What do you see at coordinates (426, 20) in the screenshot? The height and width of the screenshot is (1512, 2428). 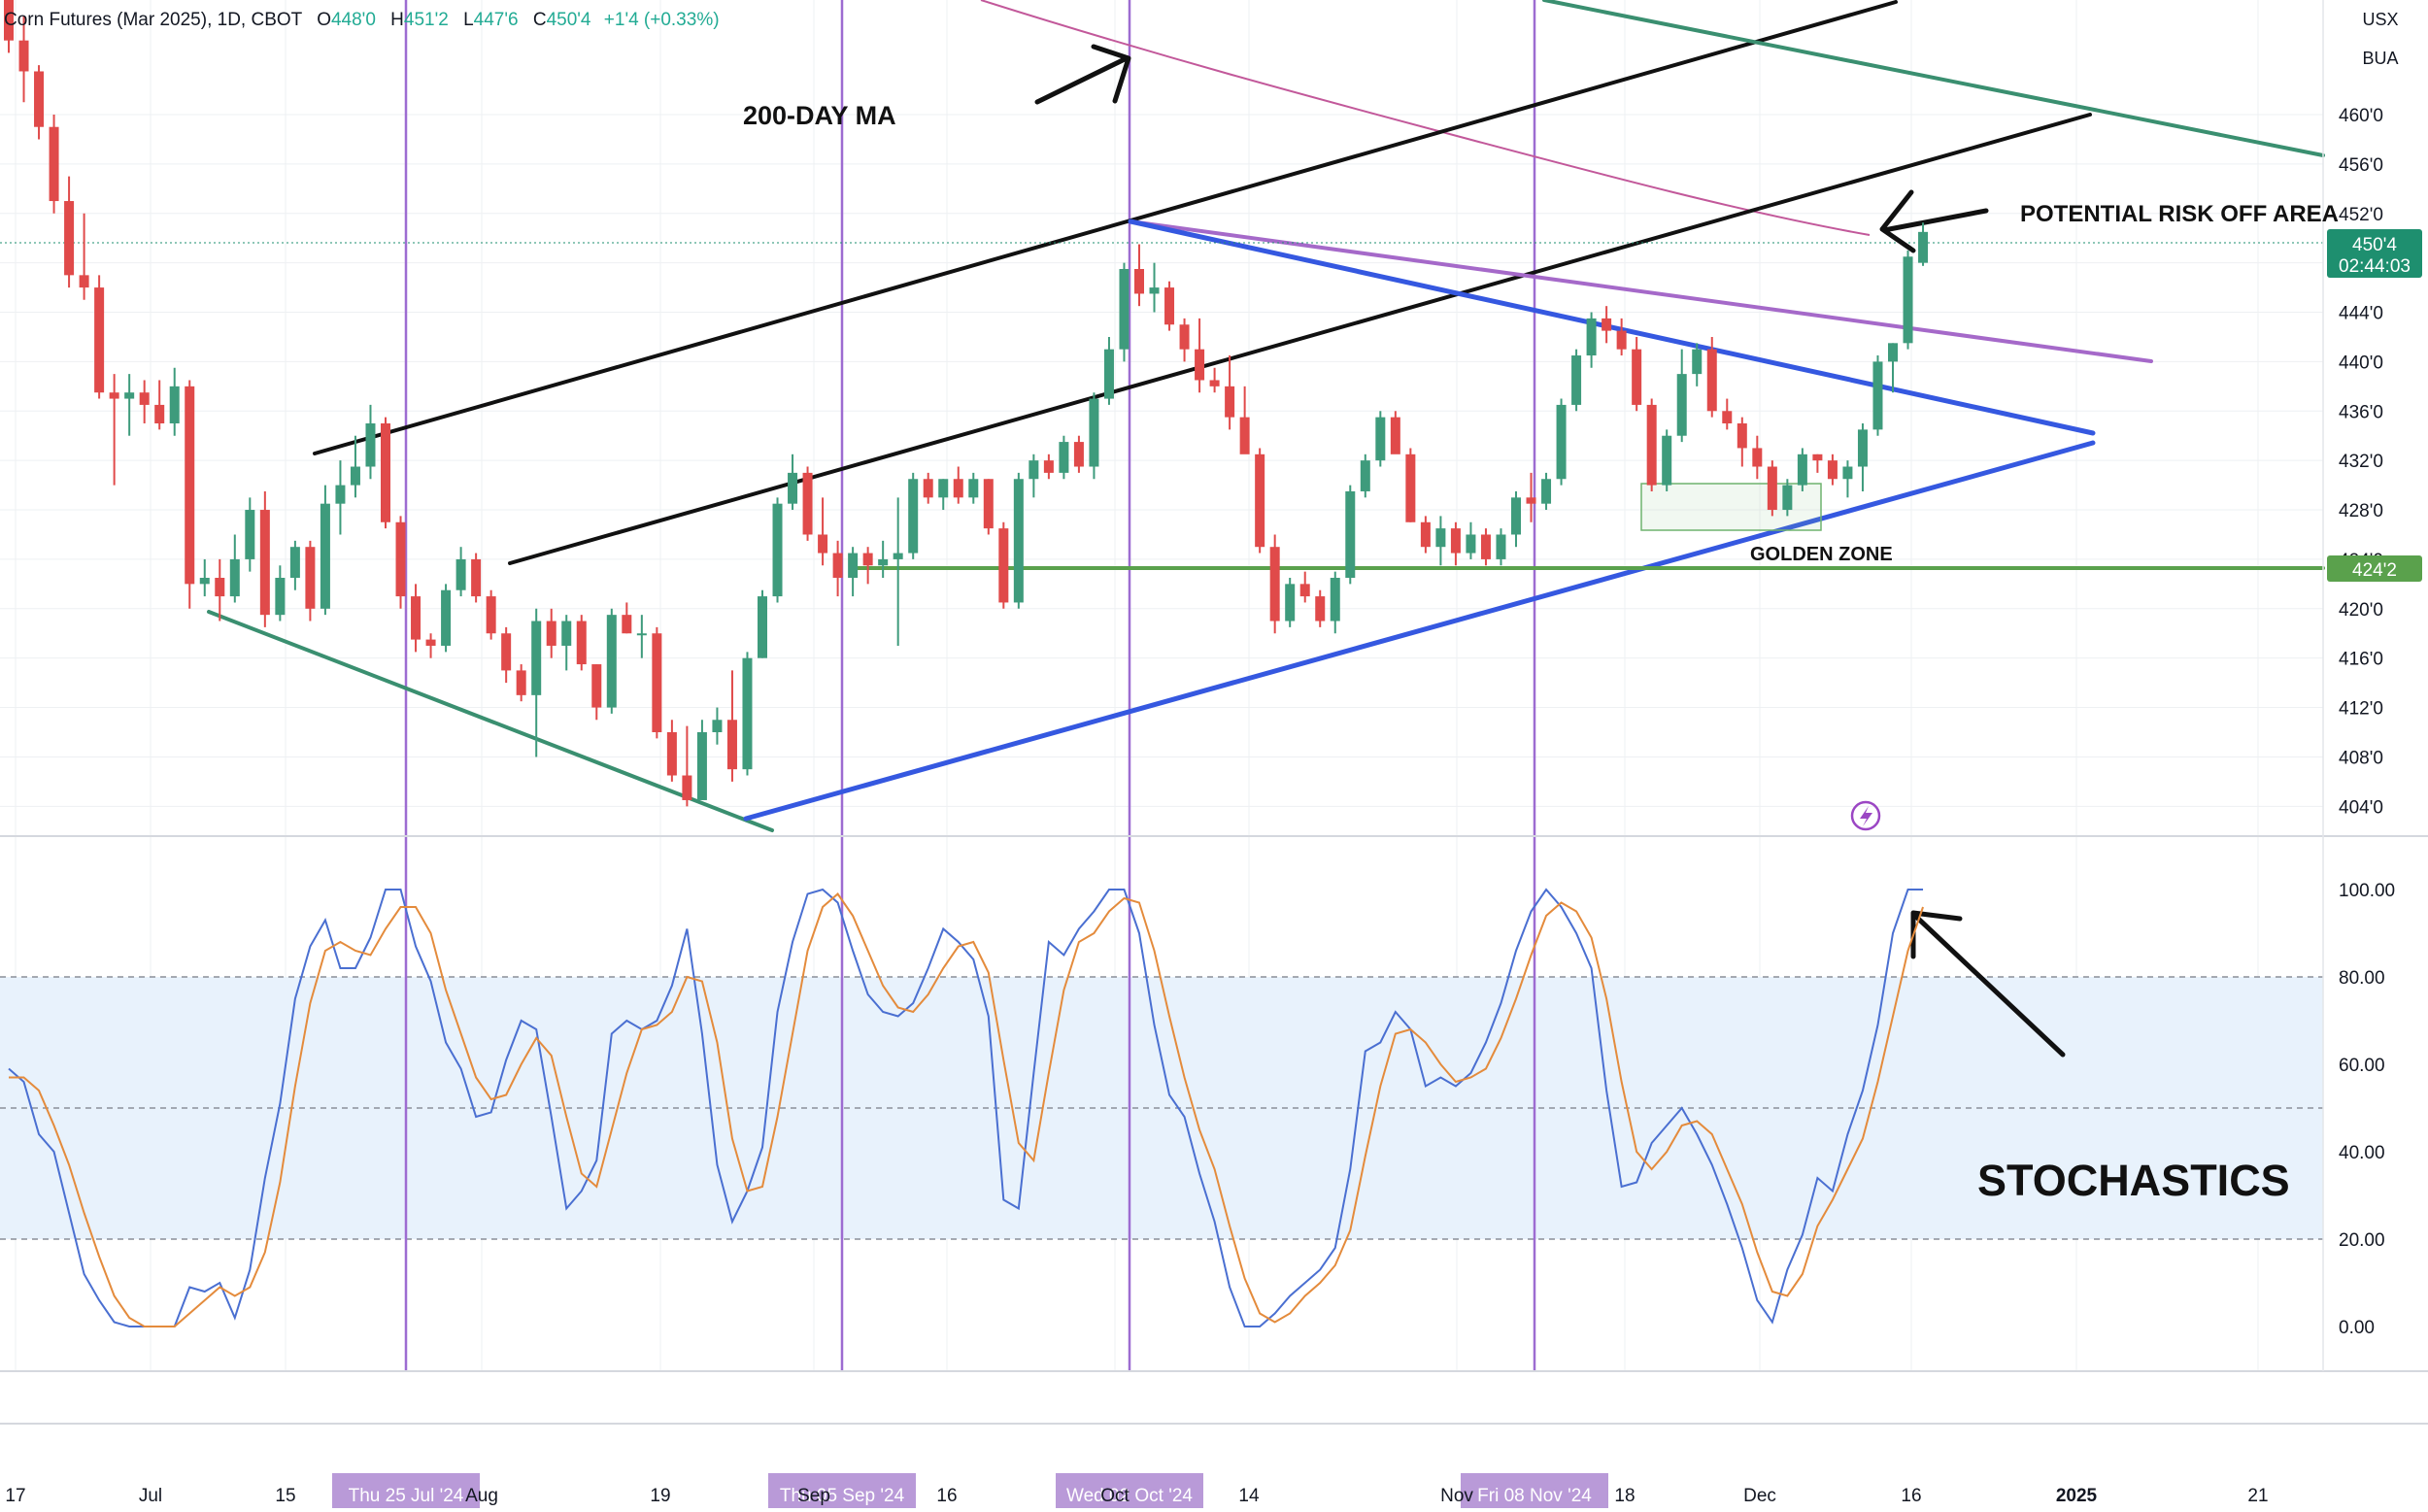 I see `high-value: 451'2` at bounding box center [426, 20].